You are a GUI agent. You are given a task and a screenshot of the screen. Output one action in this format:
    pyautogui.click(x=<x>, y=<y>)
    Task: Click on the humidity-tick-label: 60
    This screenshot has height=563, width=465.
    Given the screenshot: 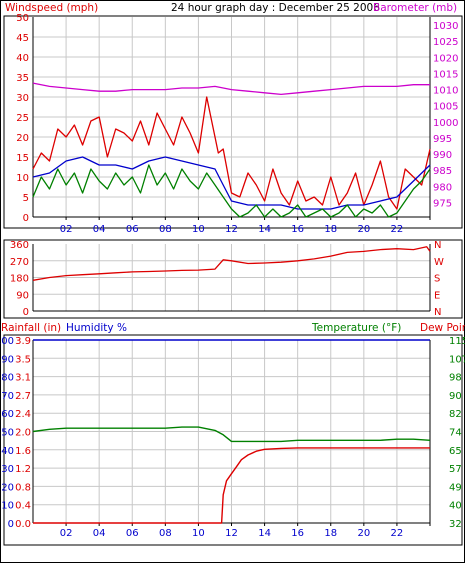 What is the action you would take?
    pyautogui.click(x=7, y=414)
    